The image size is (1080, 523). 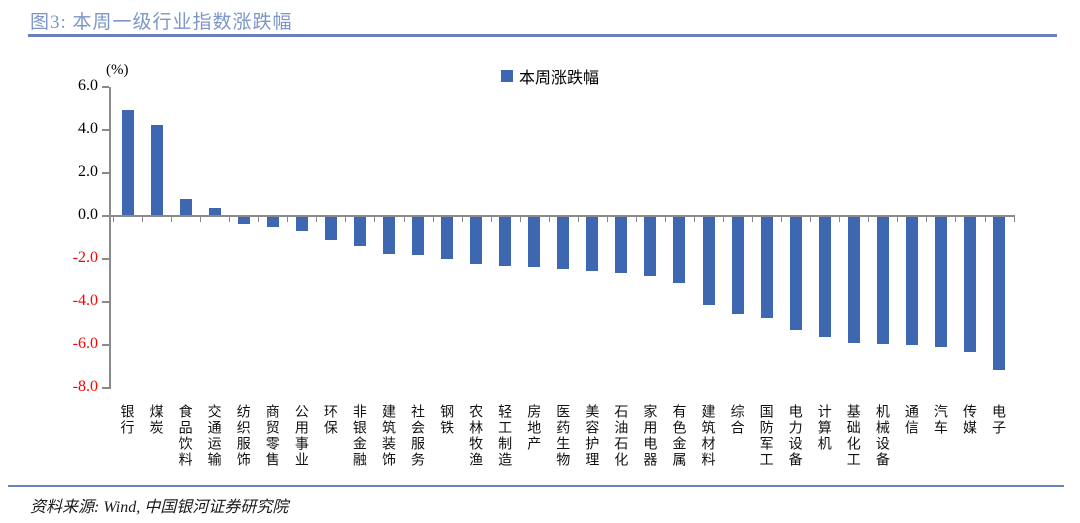 I want to click on y-axis-tick-label: -8.0, so click(x=85, y=387).